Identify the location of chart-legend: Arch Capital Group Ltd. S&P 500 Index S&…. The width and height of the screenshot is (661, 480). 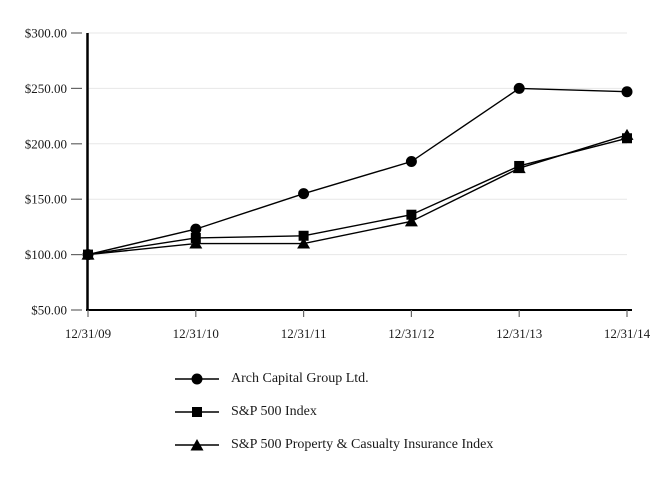
(334, 411).